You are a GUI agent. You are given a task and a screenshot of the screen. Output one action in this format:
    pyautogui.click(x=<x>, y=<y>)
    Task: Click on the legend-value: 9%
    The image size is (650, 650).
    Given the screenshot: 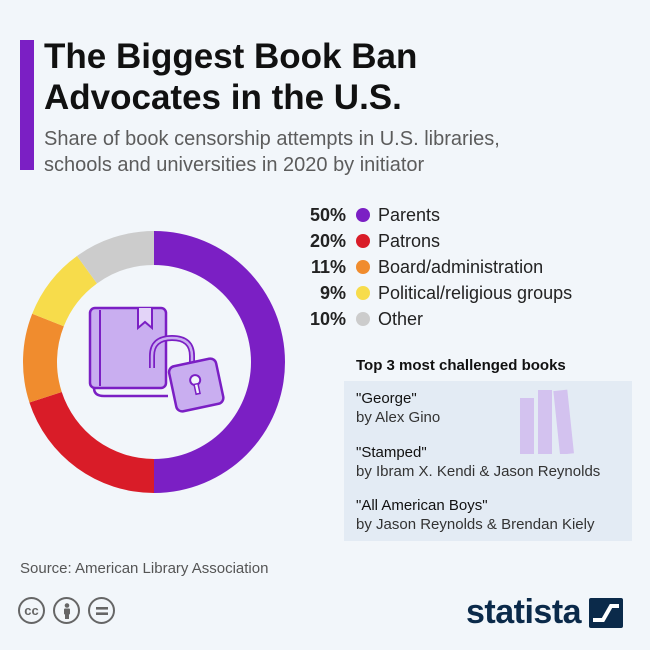 What is the action you would take?
    pyautogui.click(x=332, y=292)
    